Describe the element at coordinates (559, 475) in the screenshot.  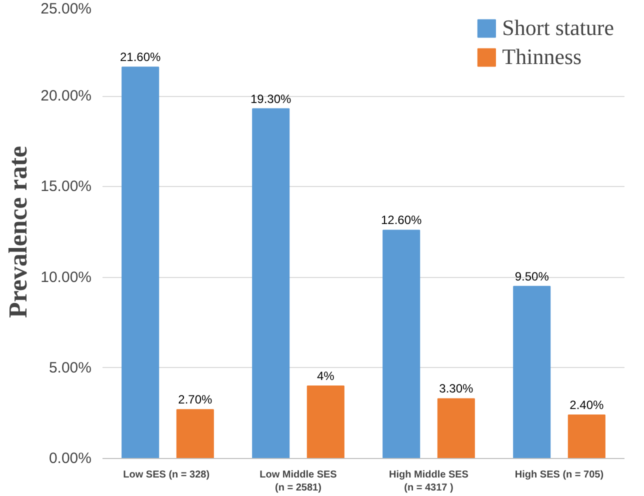
I see `x-tick-label: High SES (n = 705)` at that location.